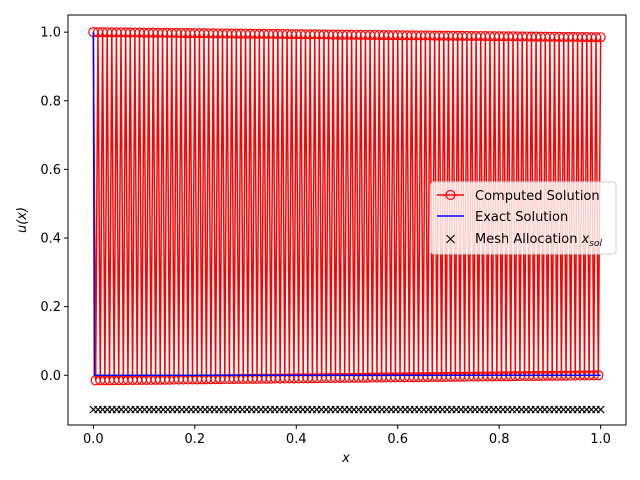 The image size is (640, 480). Describe the element at coordinates (50, 33) in the screenshot. I see `y-tick-label: 1.0` at that location.